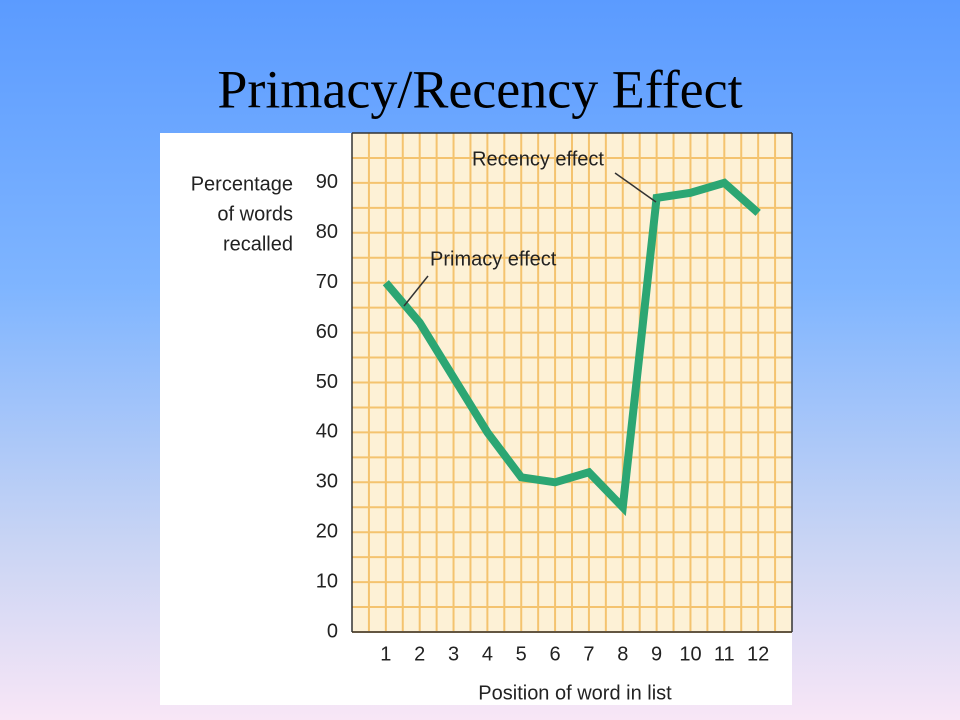  Describe the element at coordinates (327, 332) in the screenshot. I see `y-tick-label: 60` at that location.